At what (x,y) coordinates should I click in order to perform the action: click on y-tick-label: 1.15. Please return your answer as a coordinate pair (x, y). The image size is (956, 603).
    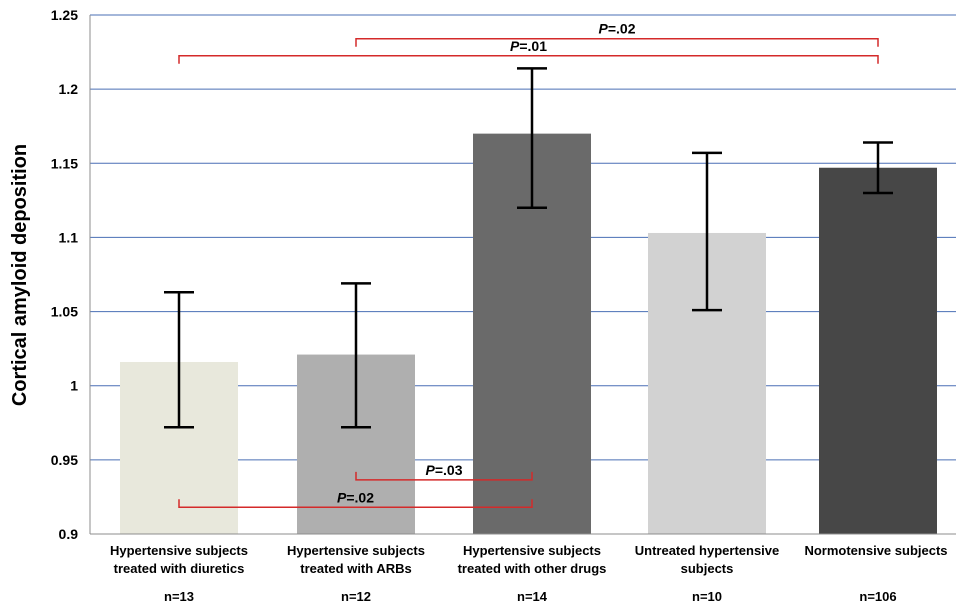
    Looking at the image, I should click on (64, 163).